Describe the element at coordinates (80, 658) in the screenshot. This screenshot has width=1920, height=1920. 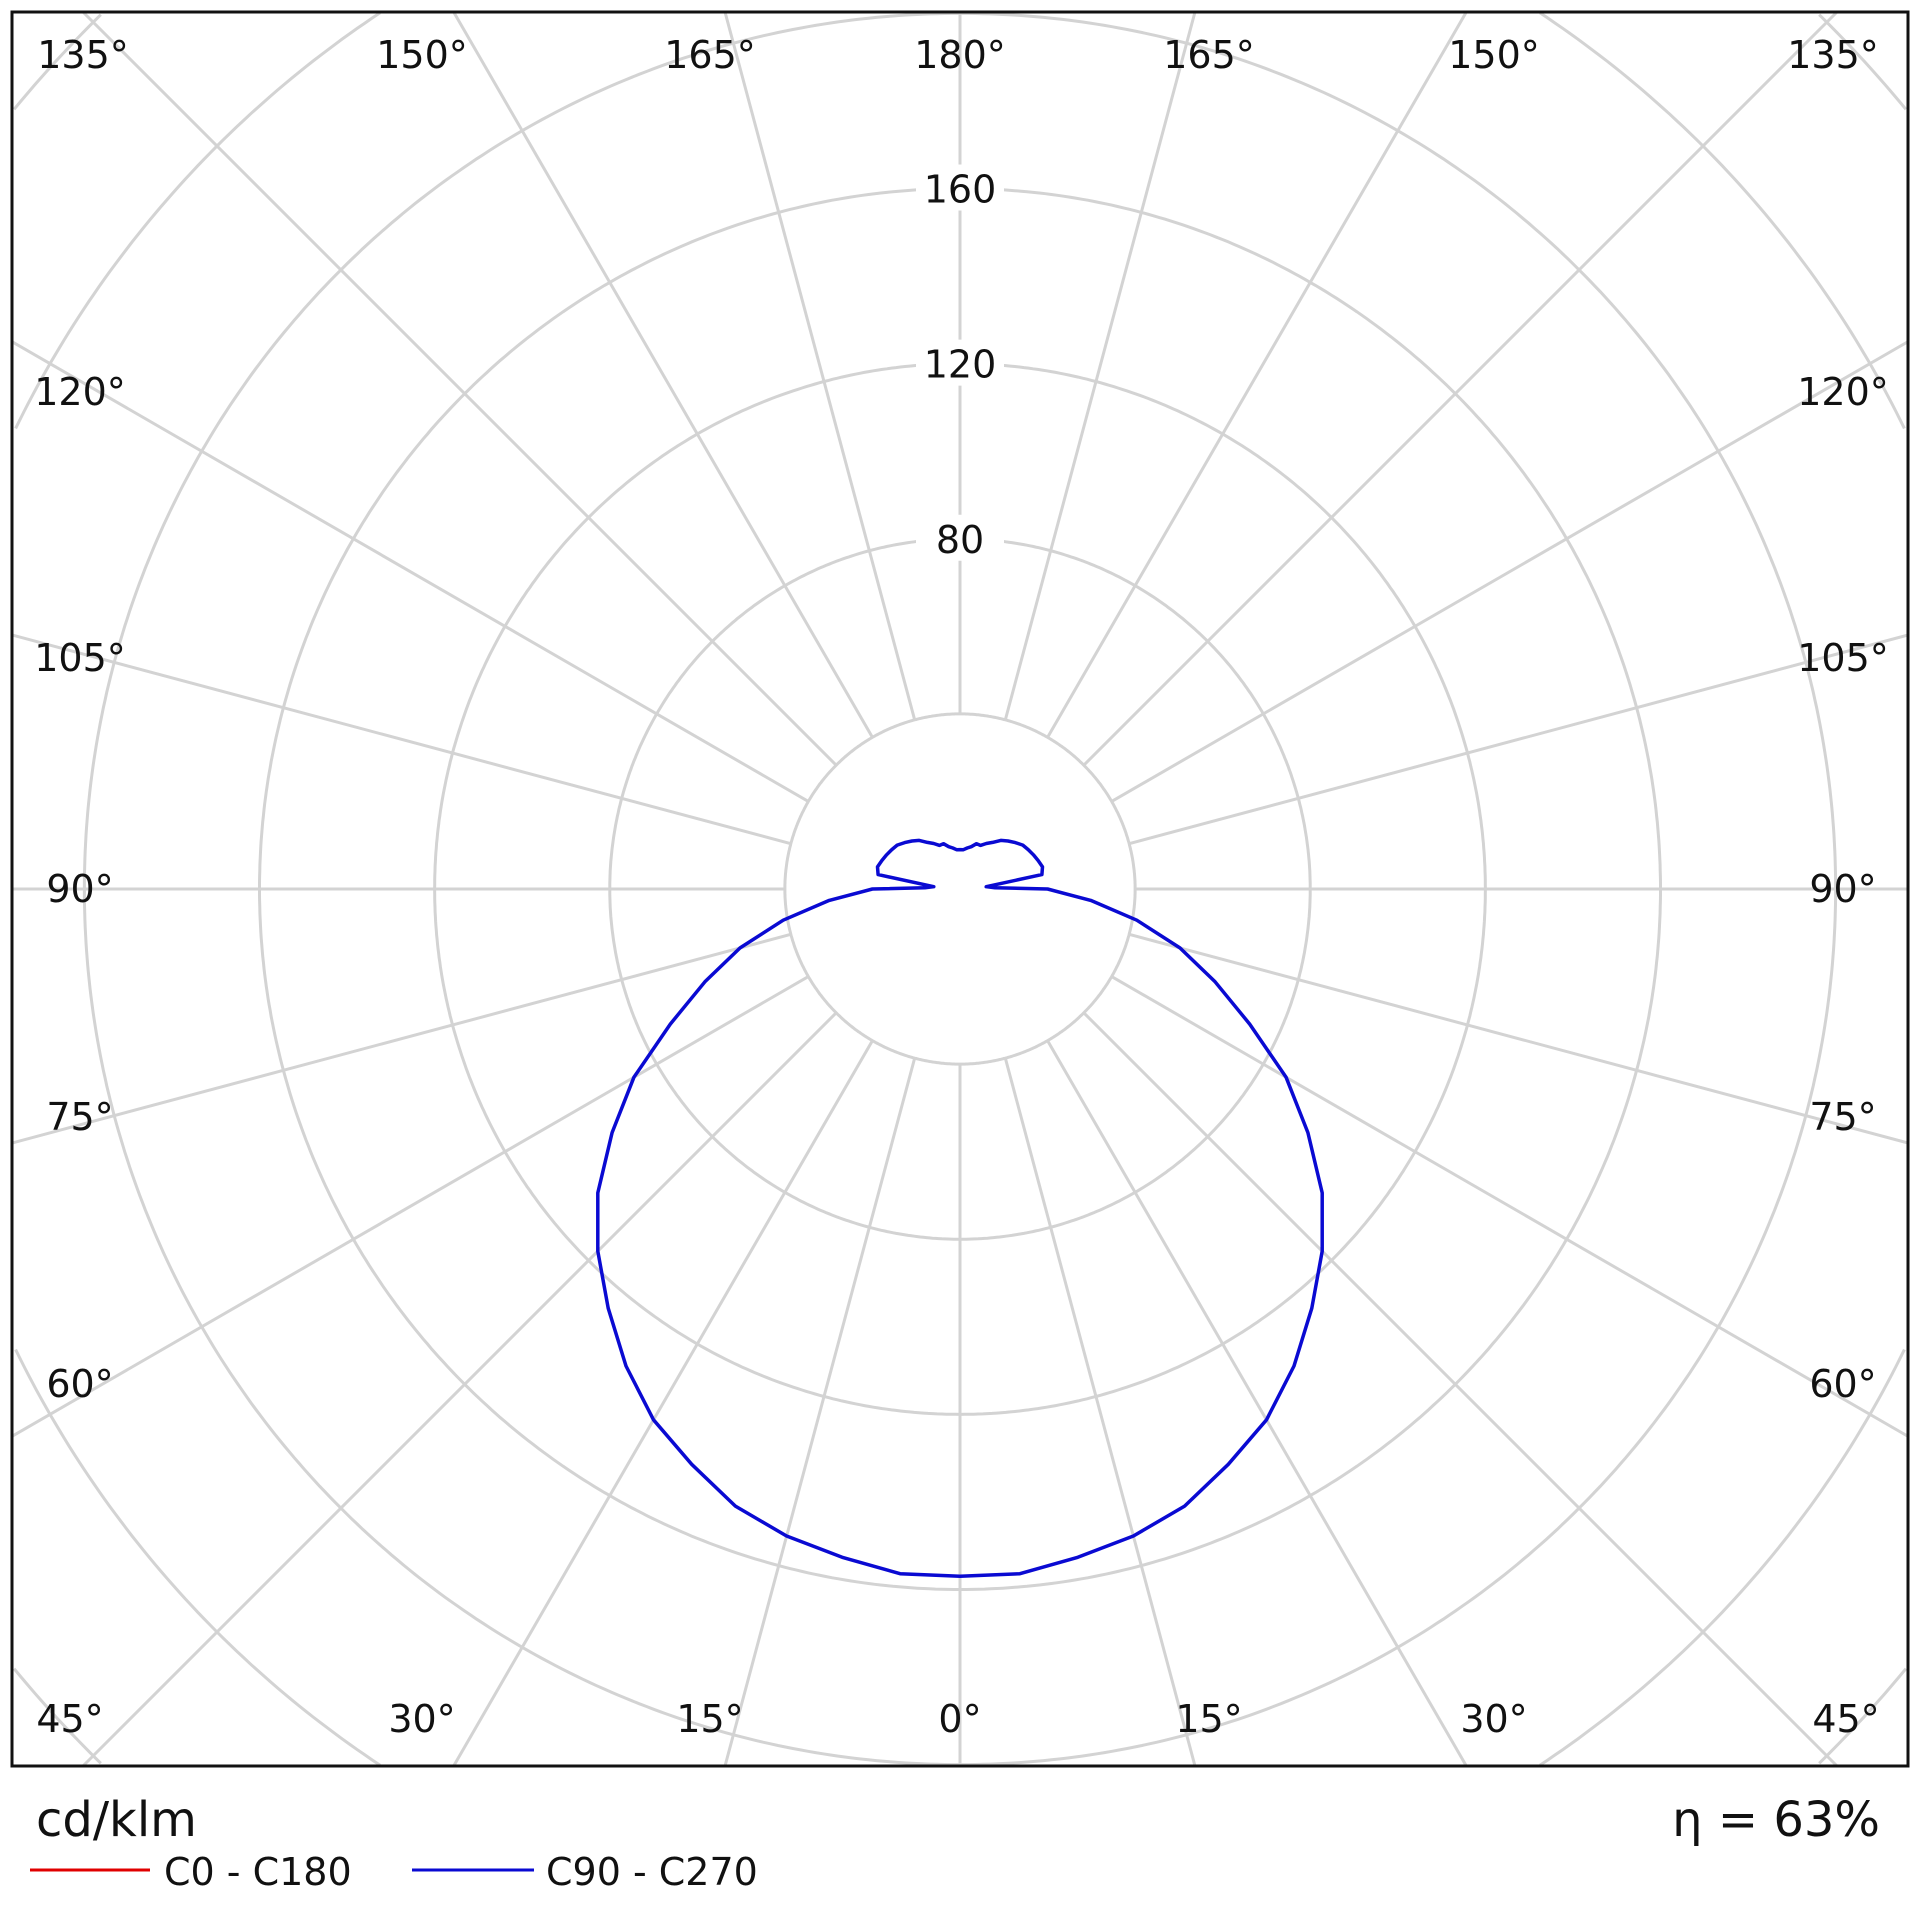
I see `angle-label-left: 105°` at that location.